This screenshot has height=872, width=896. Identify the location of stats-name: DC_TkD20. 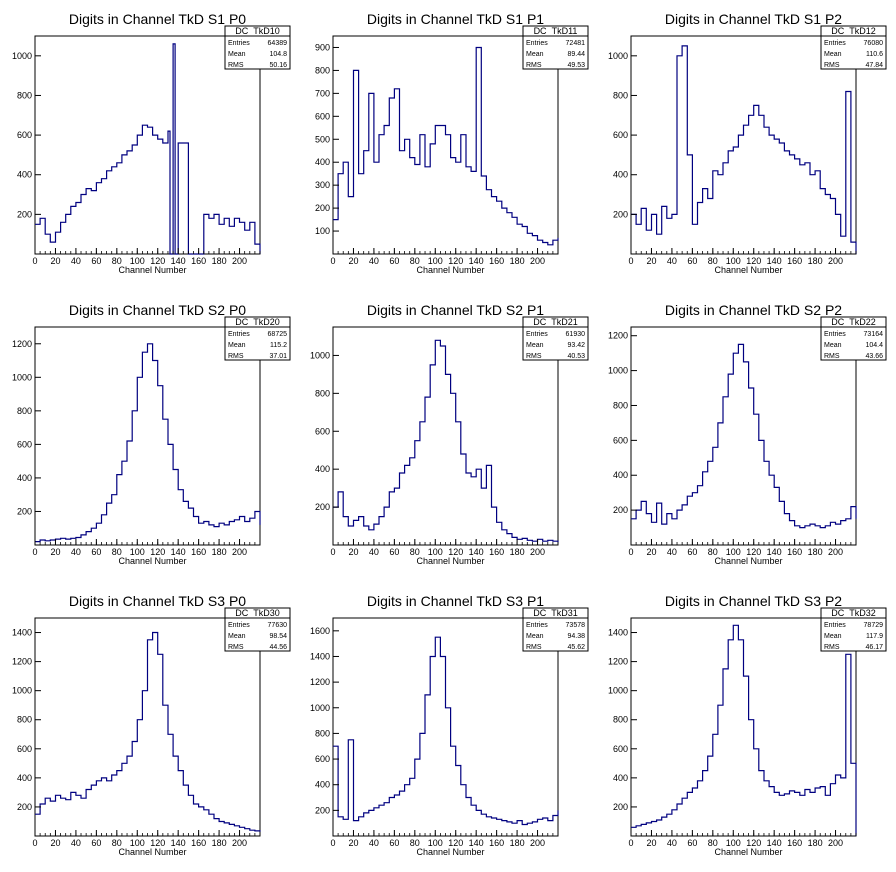
(257, 322).